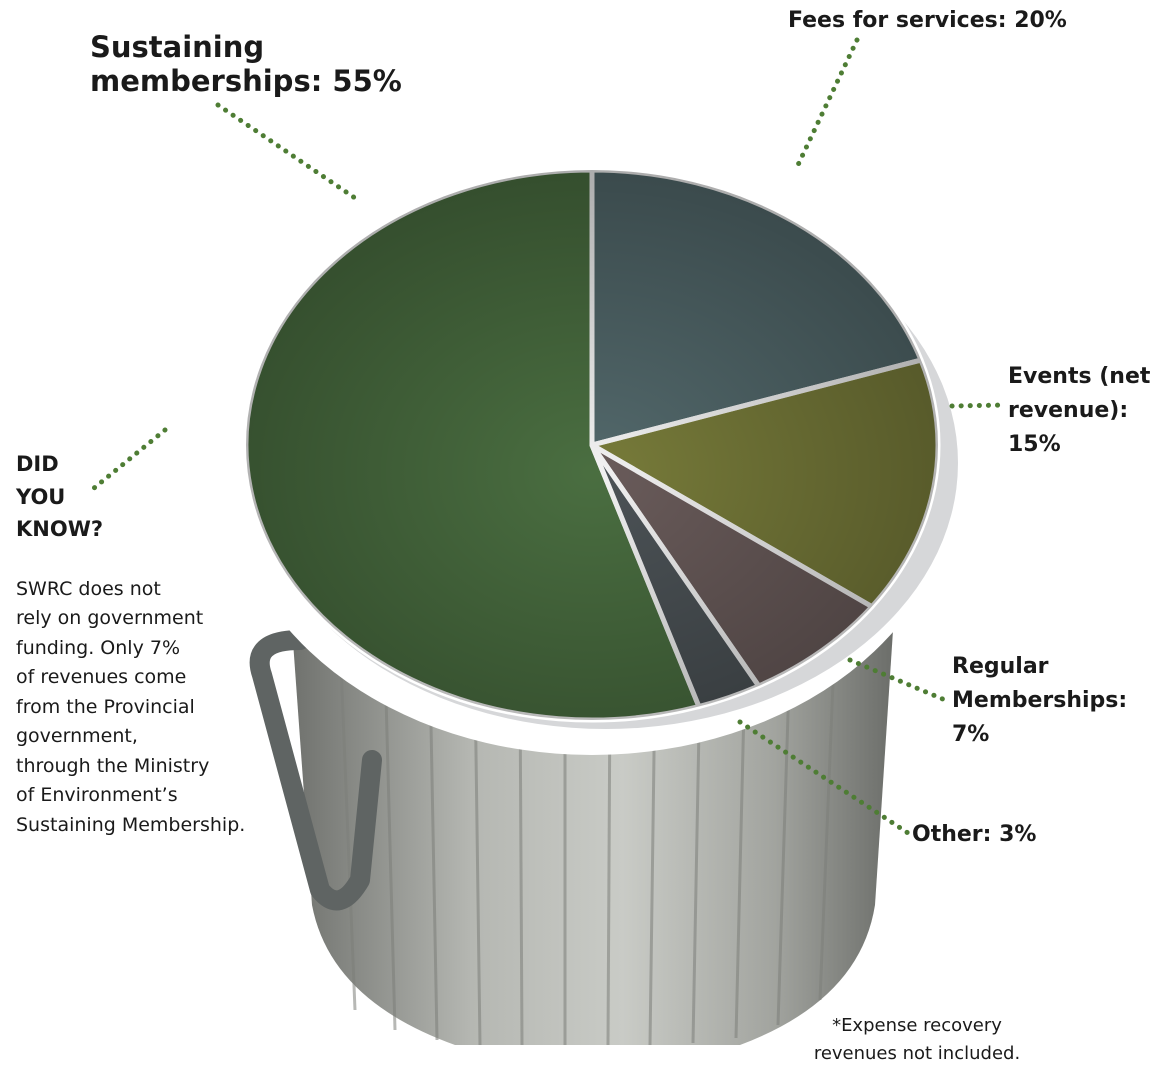 Image resolution: width=1155 pixels, height=1073 pixels. Describe the element at coordinates (1068, 411) in the screenshot. I see `label-line: revenue):` at that location.